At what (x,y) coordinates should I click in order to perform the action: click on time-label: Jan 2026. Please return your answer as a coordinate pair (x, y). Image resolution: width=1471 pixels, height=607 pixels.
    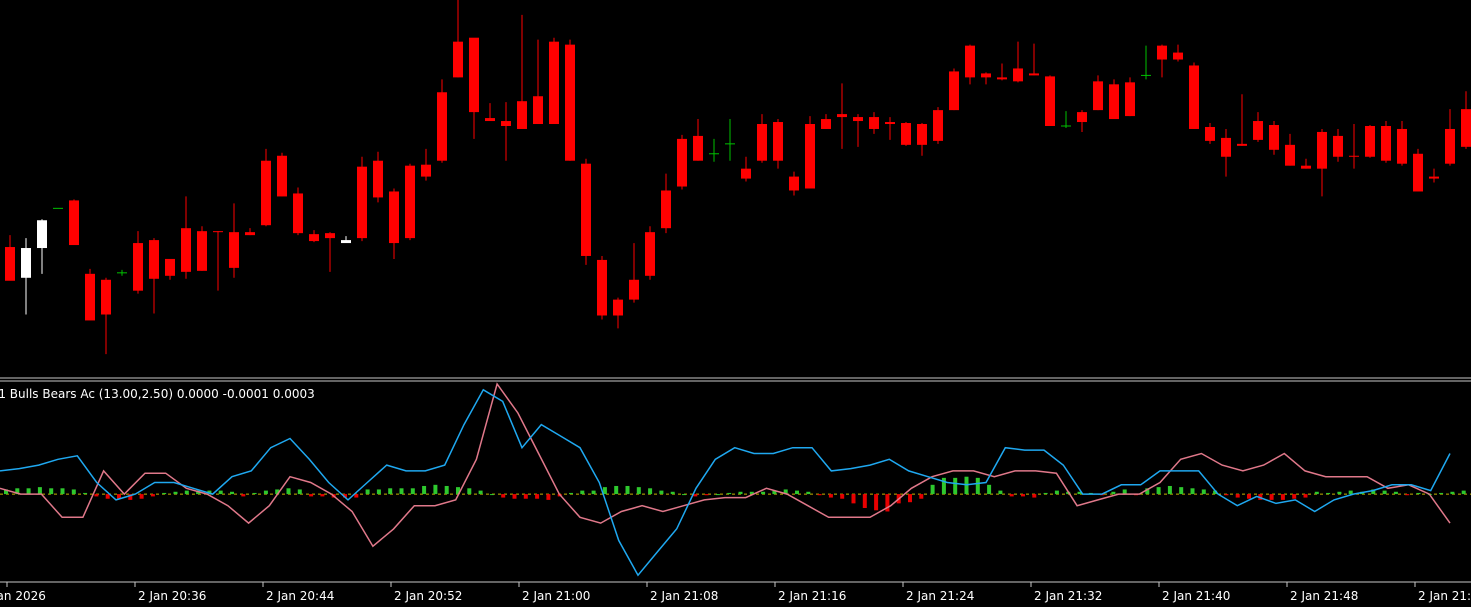
    Looking at the image, I should click on (23, 596).